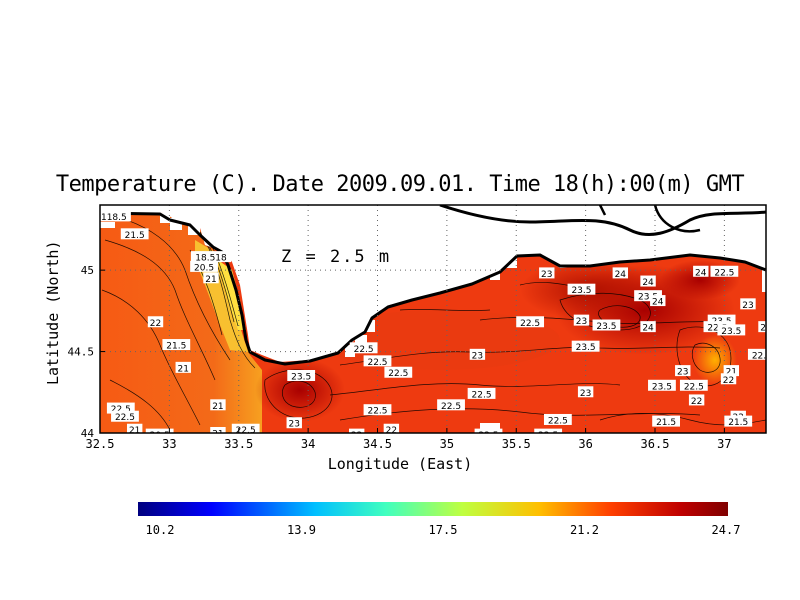 This screenshot has height=600, width=800. I want to click on svg-text: 20.5, so click(204, 268).